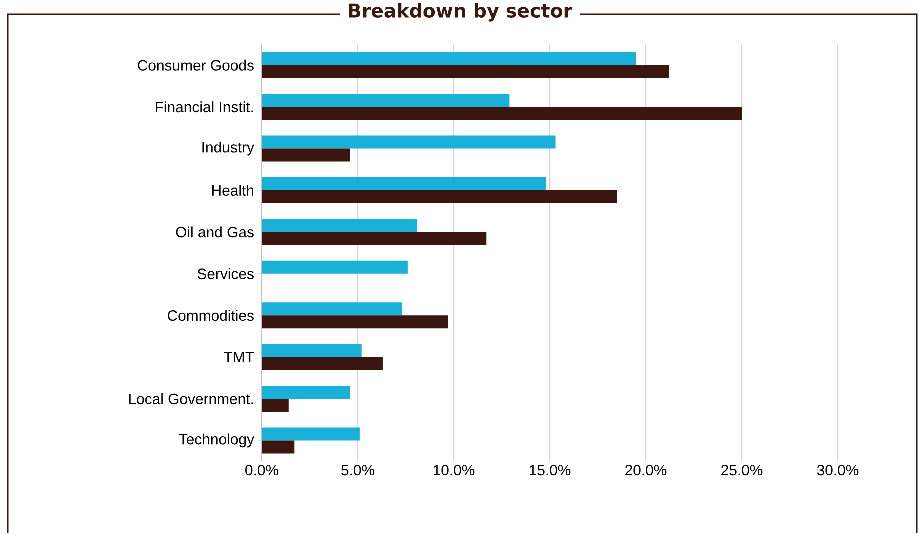 The image size is (919, 534). Describe the element at coordinates (646, 470) in the screenshot. I see `x-tick-label: 20.0%` at that location.